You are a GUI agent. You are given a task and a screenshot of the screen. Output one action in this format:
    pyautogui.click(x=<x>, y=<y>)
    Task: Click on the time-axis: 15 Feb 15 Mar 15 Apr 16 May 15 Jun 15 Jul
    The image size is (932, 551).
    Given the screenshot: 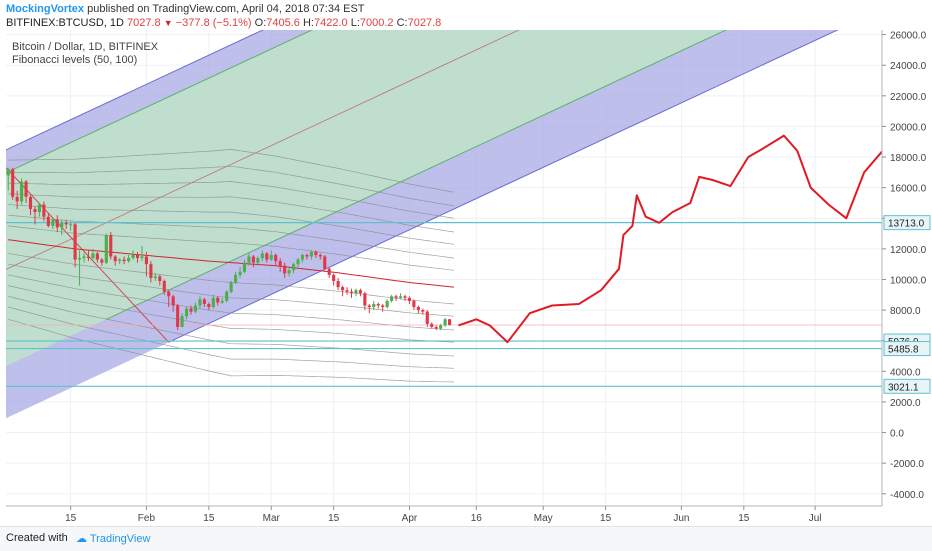 What is the action you would take?
    pyautogui.click(x=443, y=515)
    